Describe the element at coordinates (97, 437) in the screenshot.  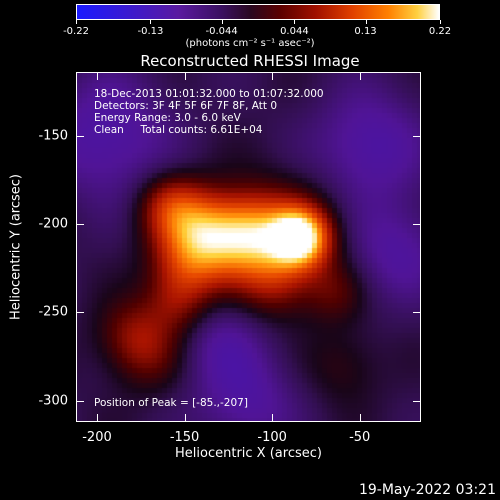
I see `x-tick-label: -200` at that location.